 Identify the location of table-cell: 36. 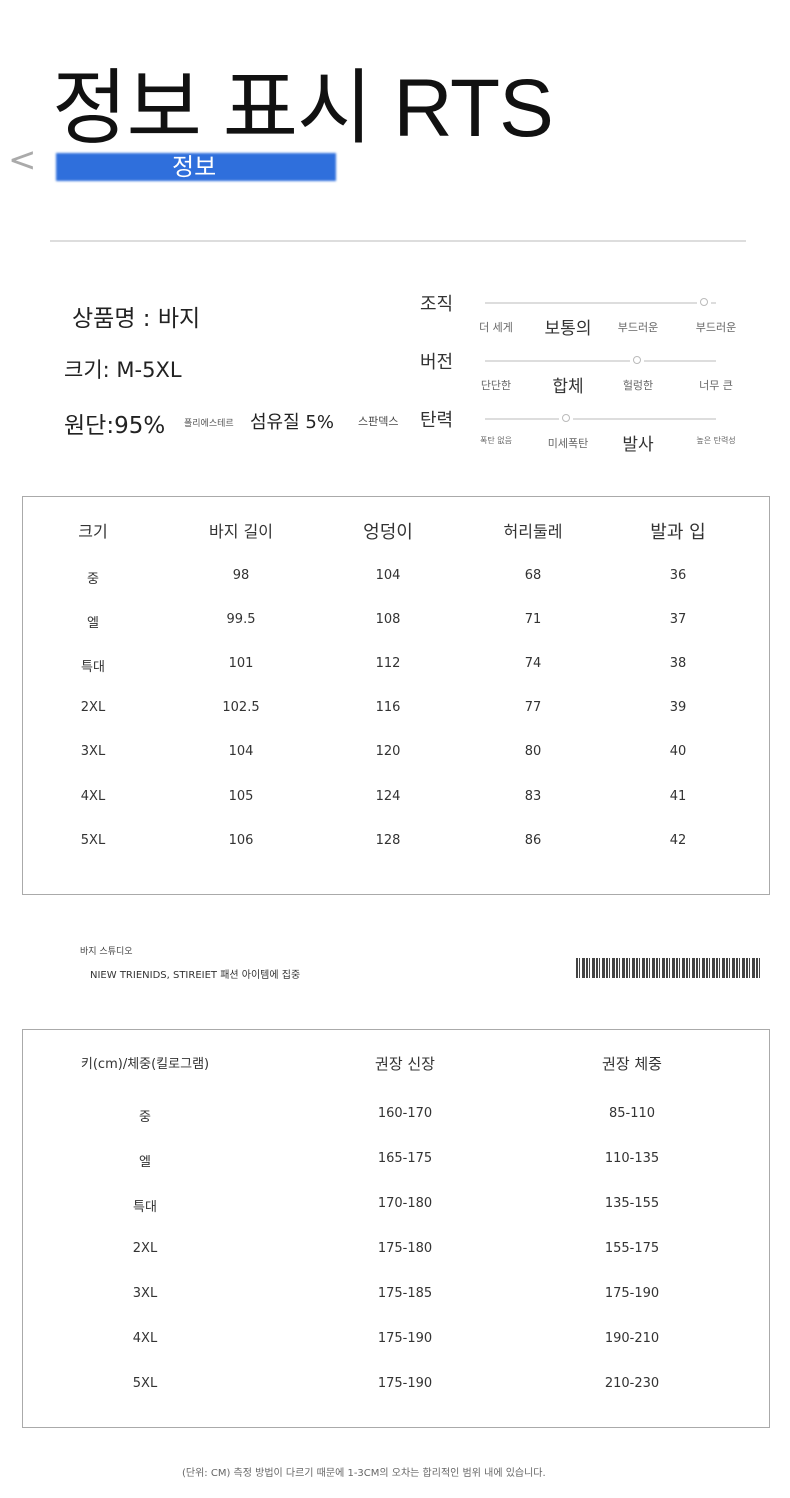
(678, 575).